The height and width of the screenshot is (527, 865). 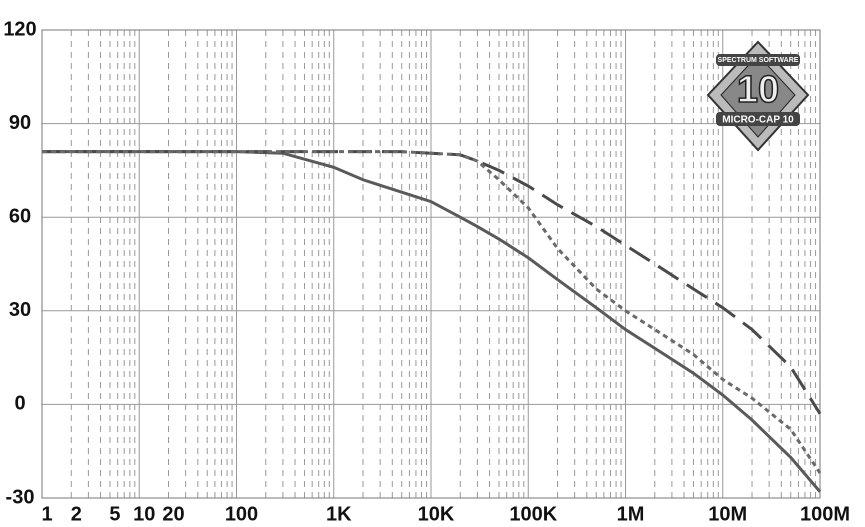 I want to click on x-tick-label: 20, so click(x=173, y=514).